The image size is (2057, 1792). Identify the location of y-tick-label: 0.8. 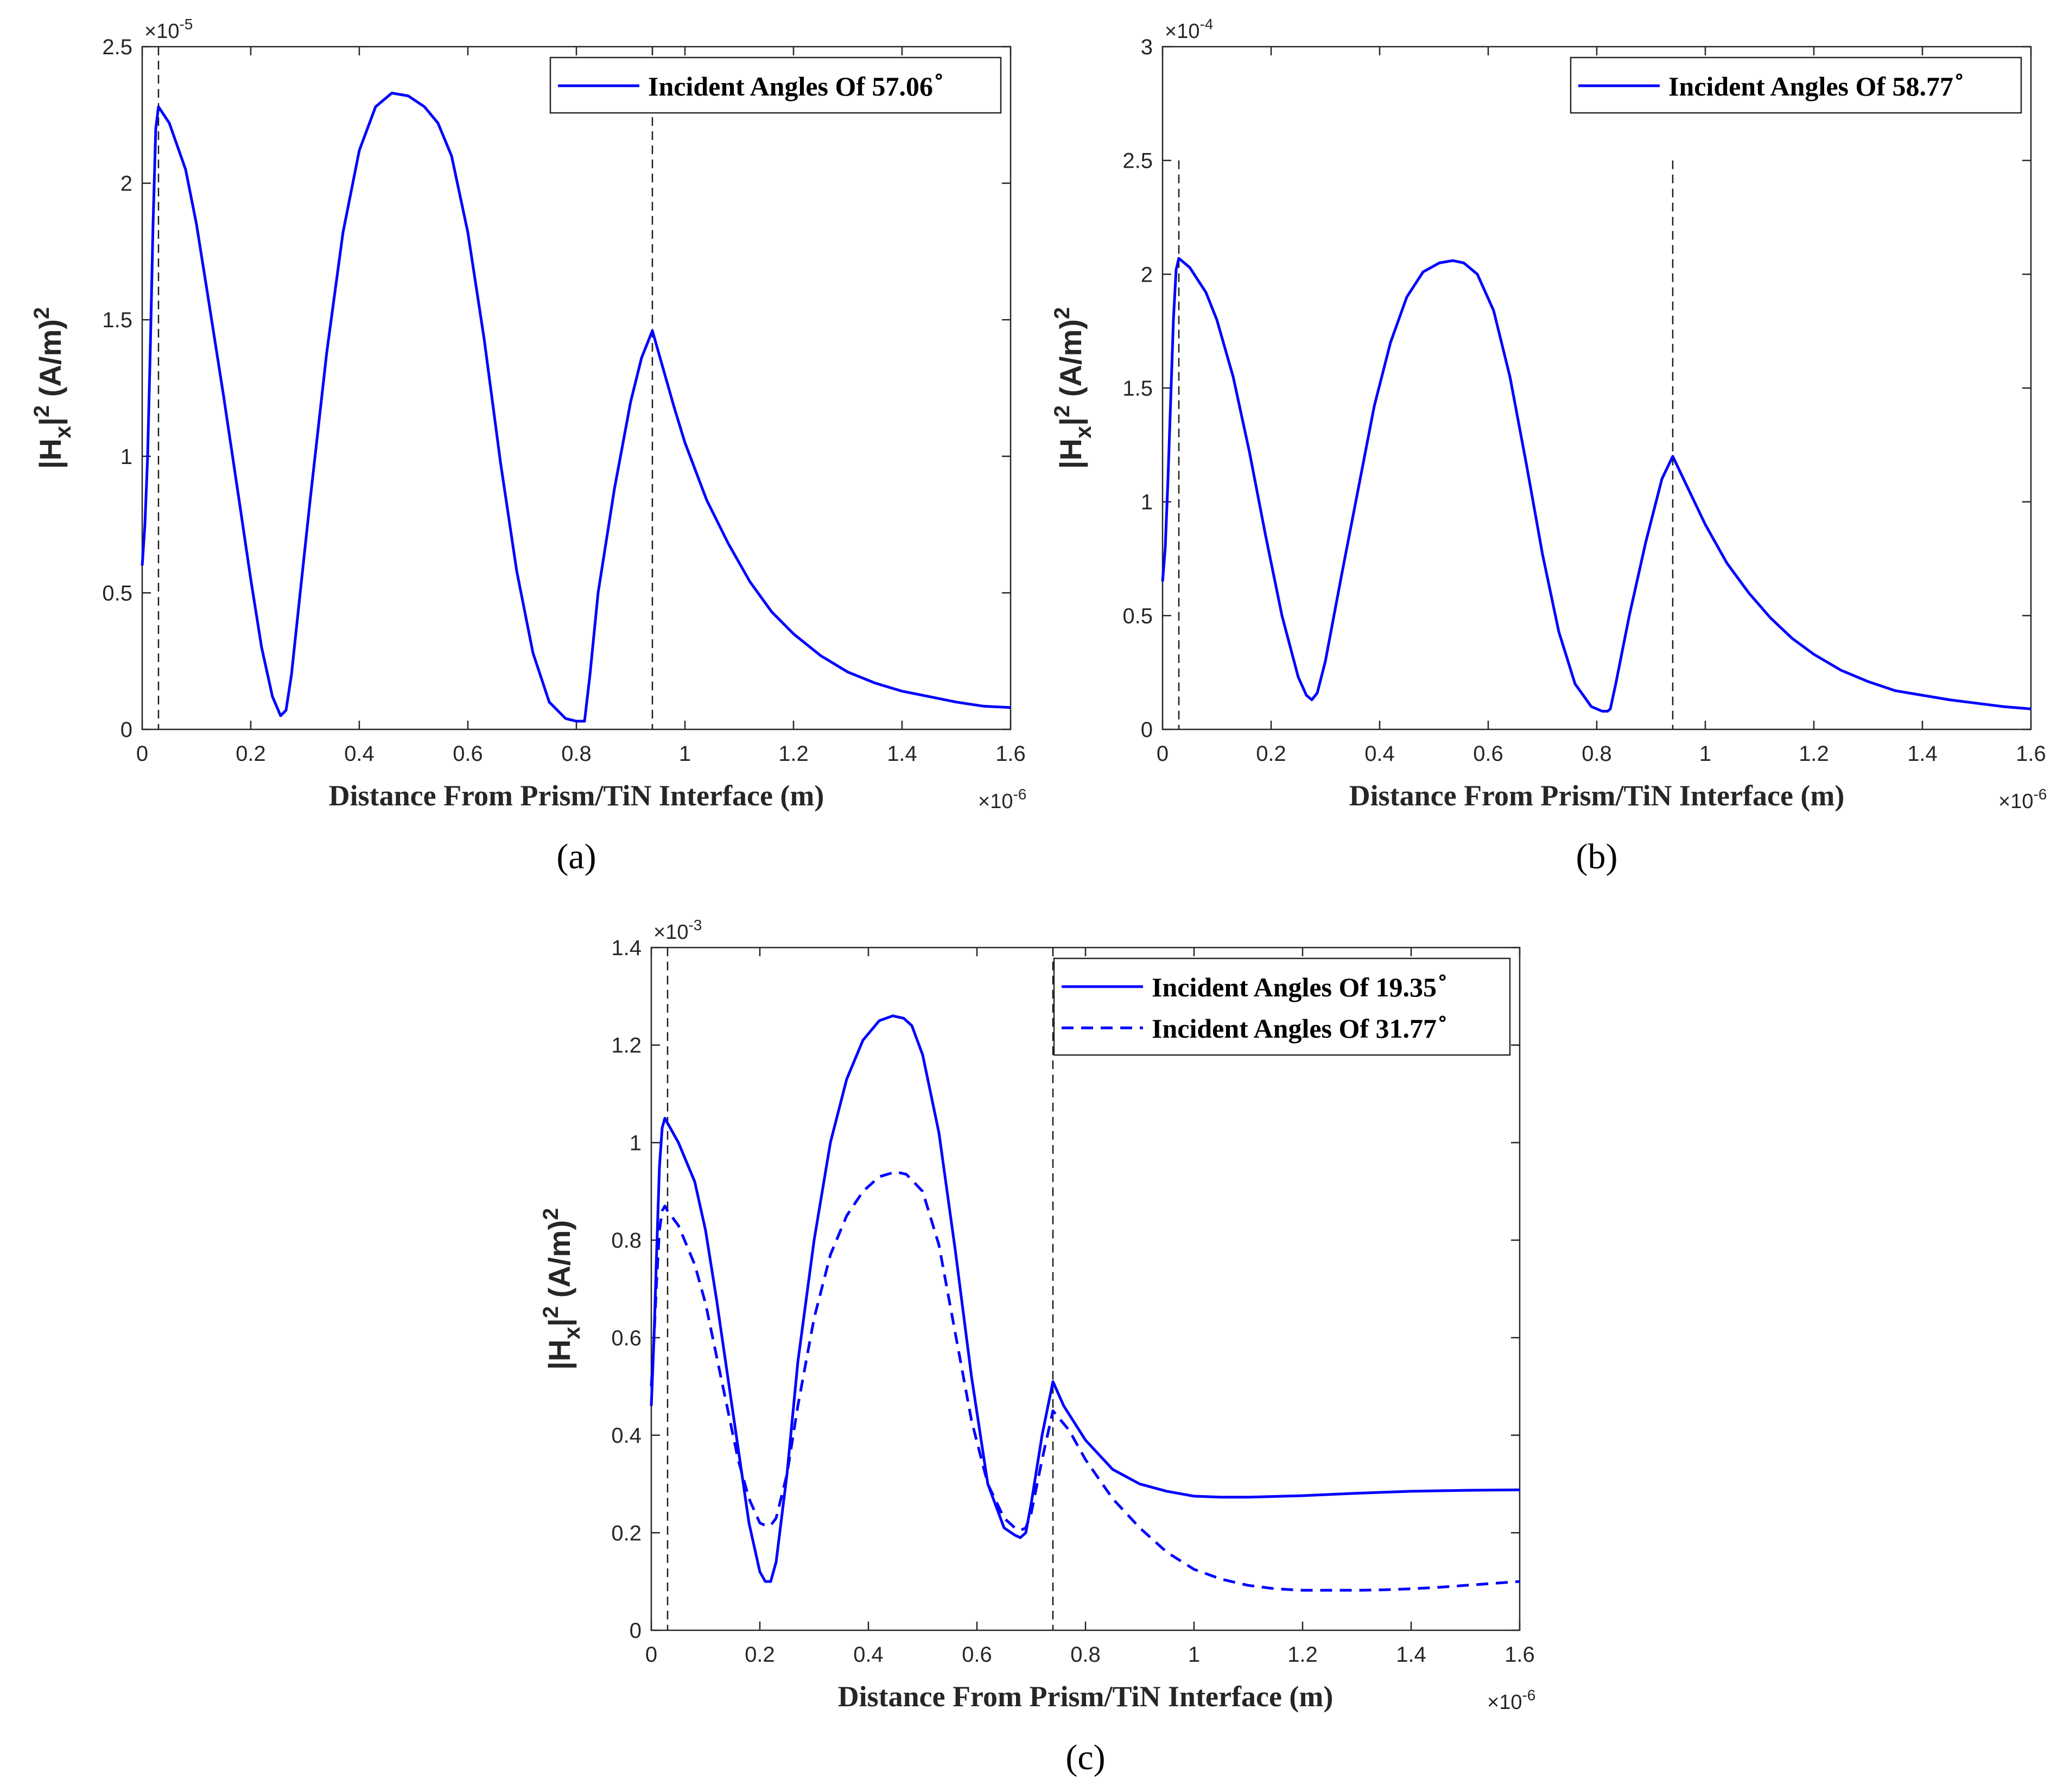
(627, 1241).